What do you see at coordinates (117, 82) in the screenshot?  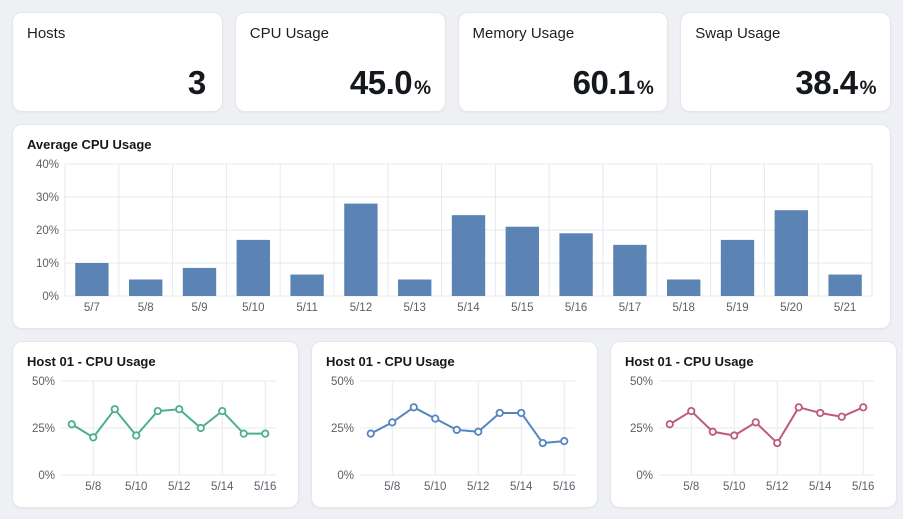 I see `stat-value-hosts: 3` at bounding box center [117, 82].